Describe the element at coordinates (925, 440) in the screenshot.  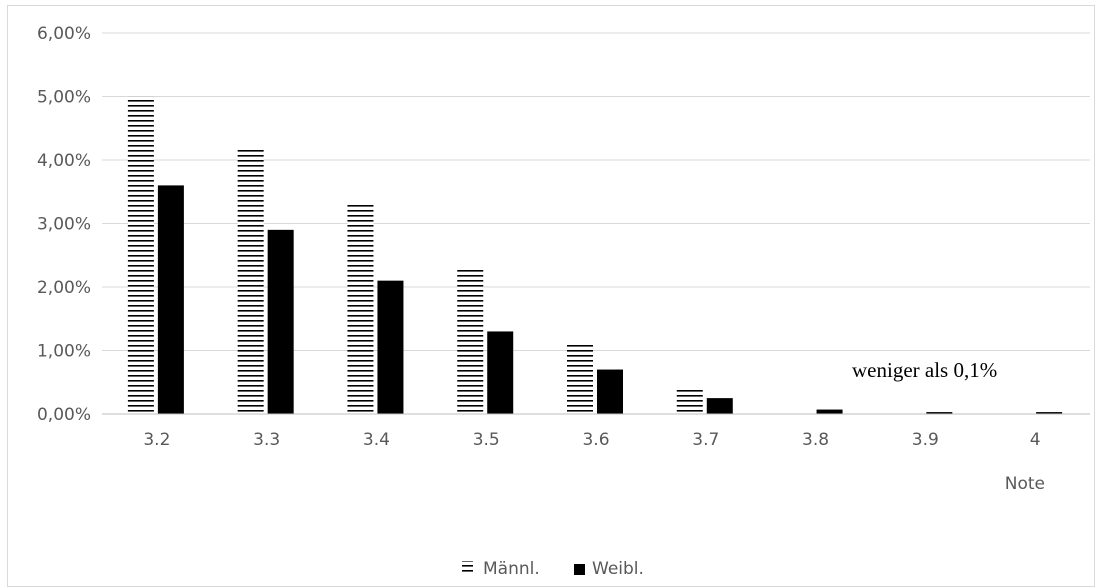
I see `x-tick-label: 3.9` at that location.